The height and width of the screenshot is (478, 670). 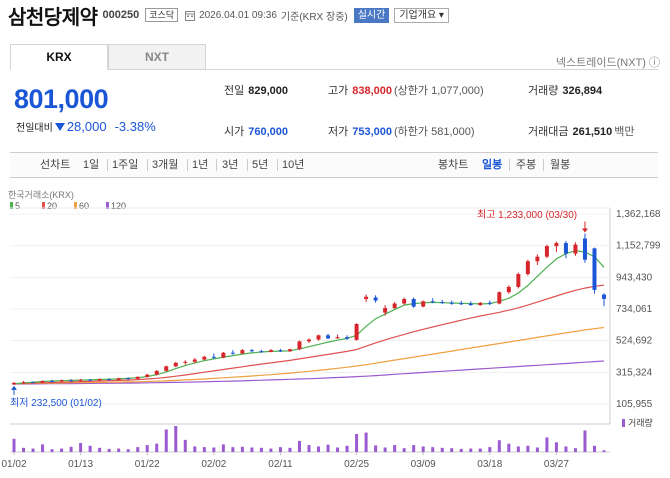 I want to click on stat-volume: 거래량 326,894, so click(x=565, y=90).